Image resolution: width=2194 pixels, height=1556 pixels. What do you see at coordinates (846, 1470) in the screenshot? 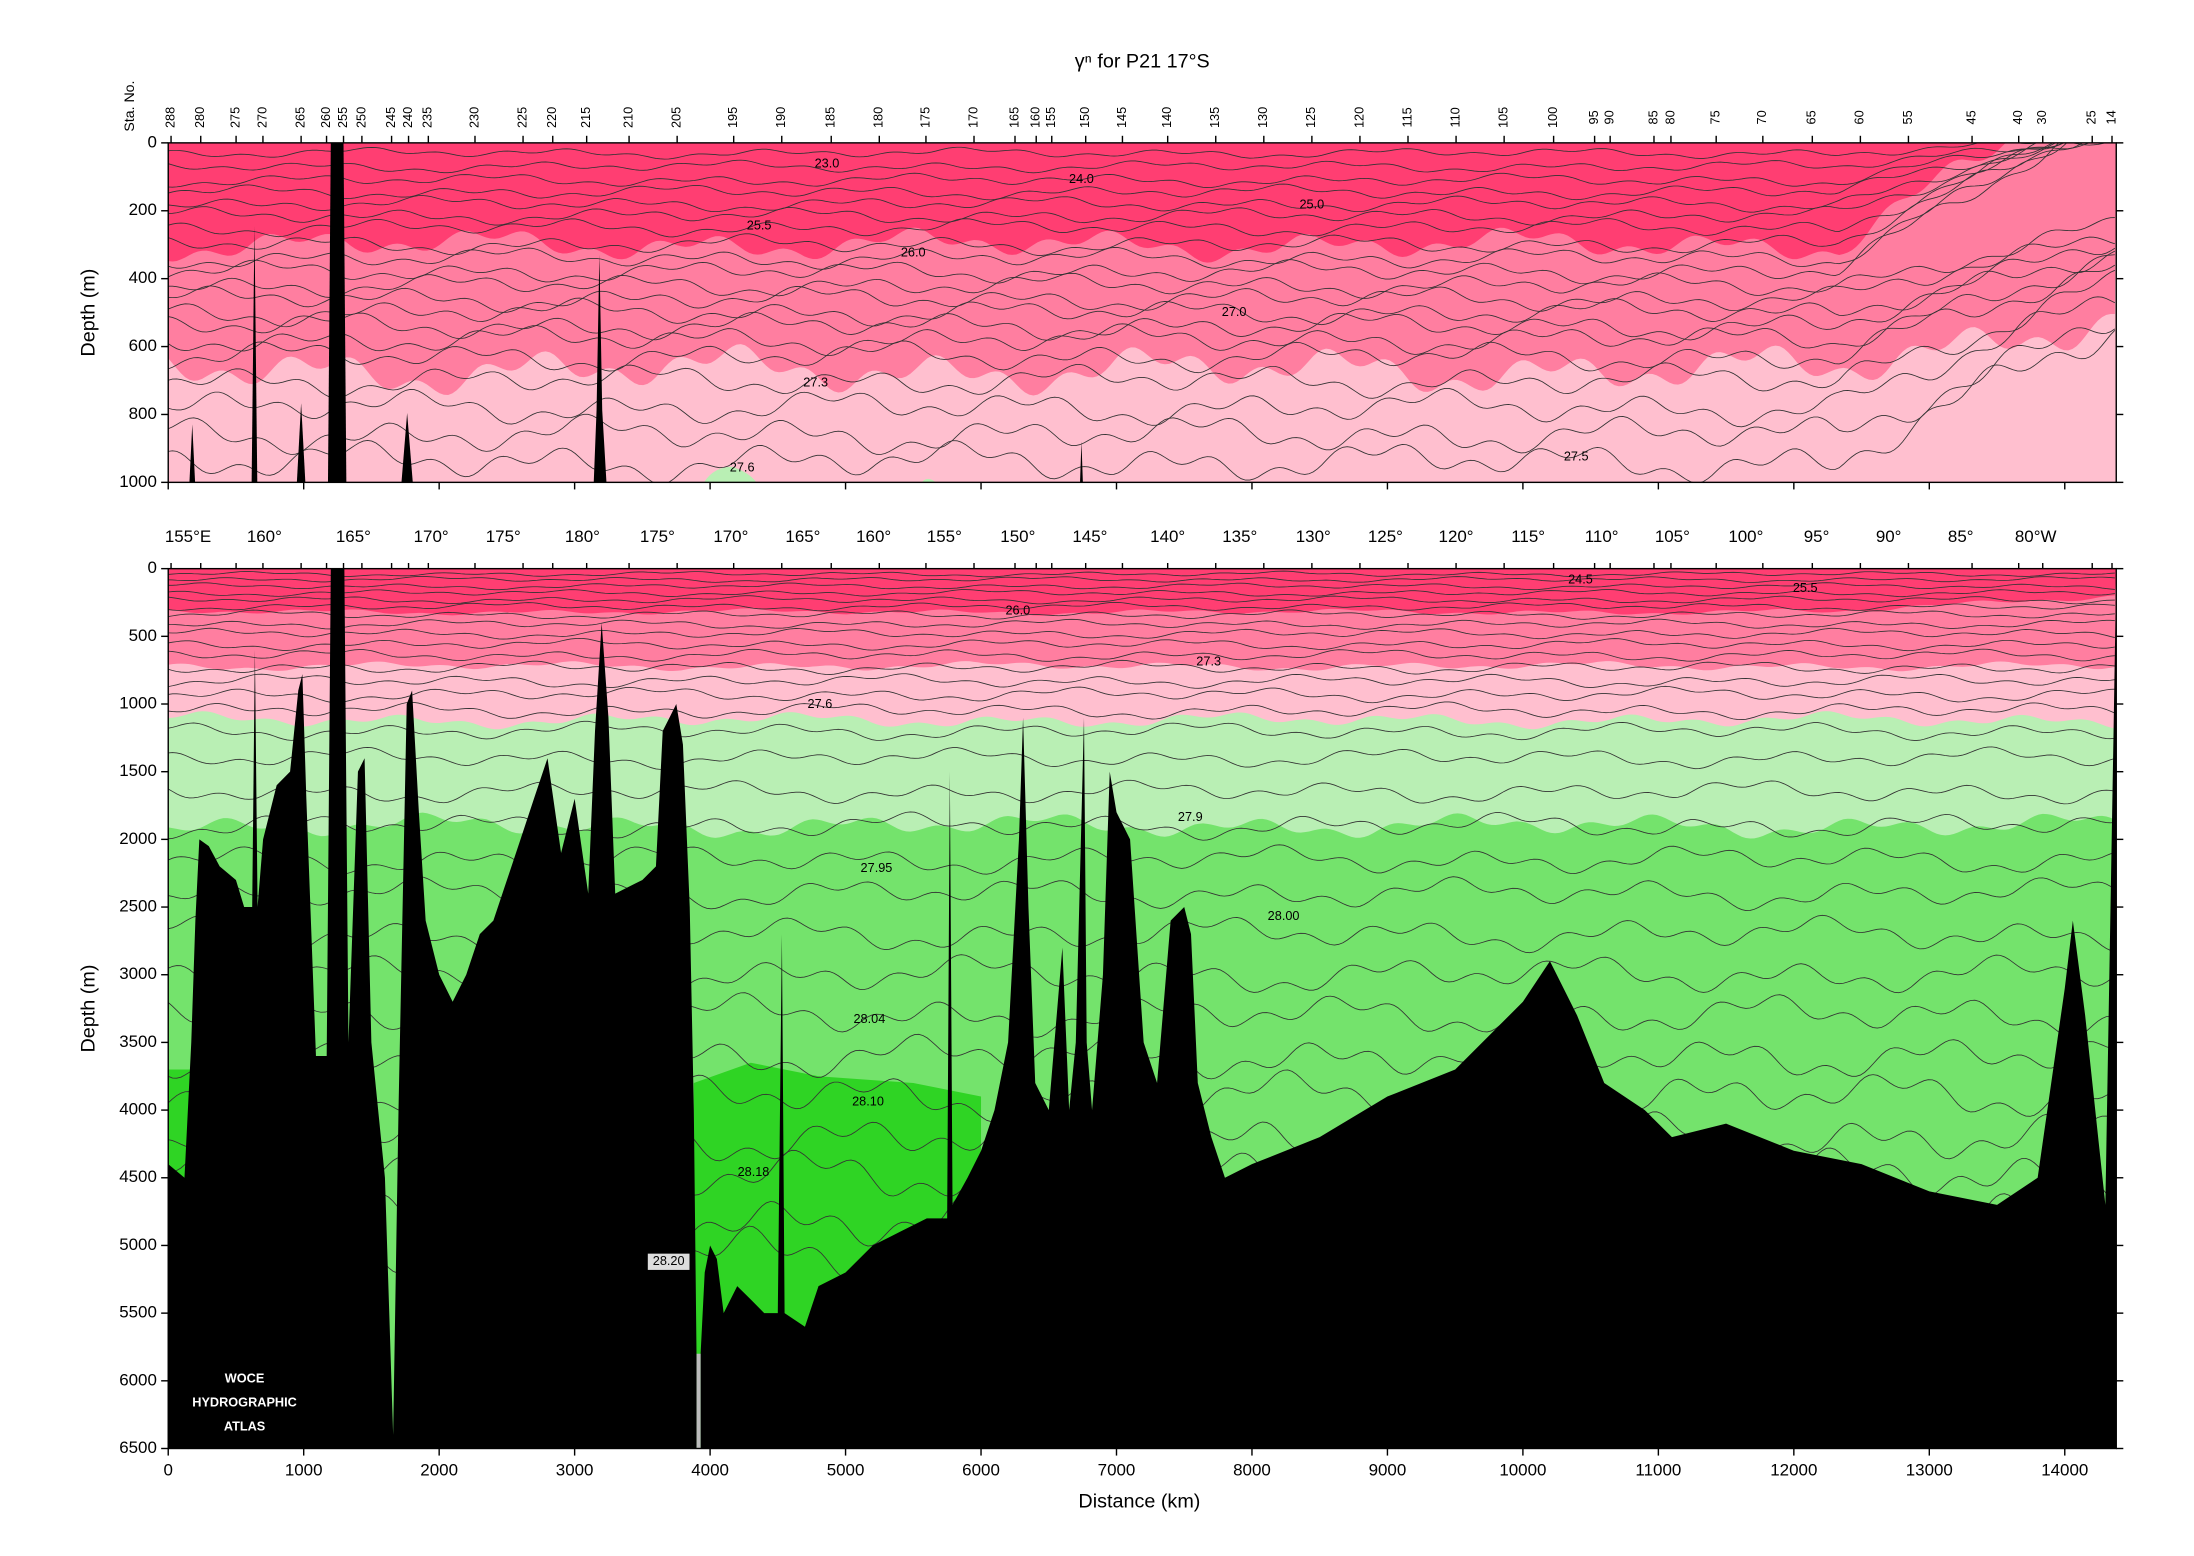
I see `x-tick-label: 5000` at bounding box center [846, 1470].